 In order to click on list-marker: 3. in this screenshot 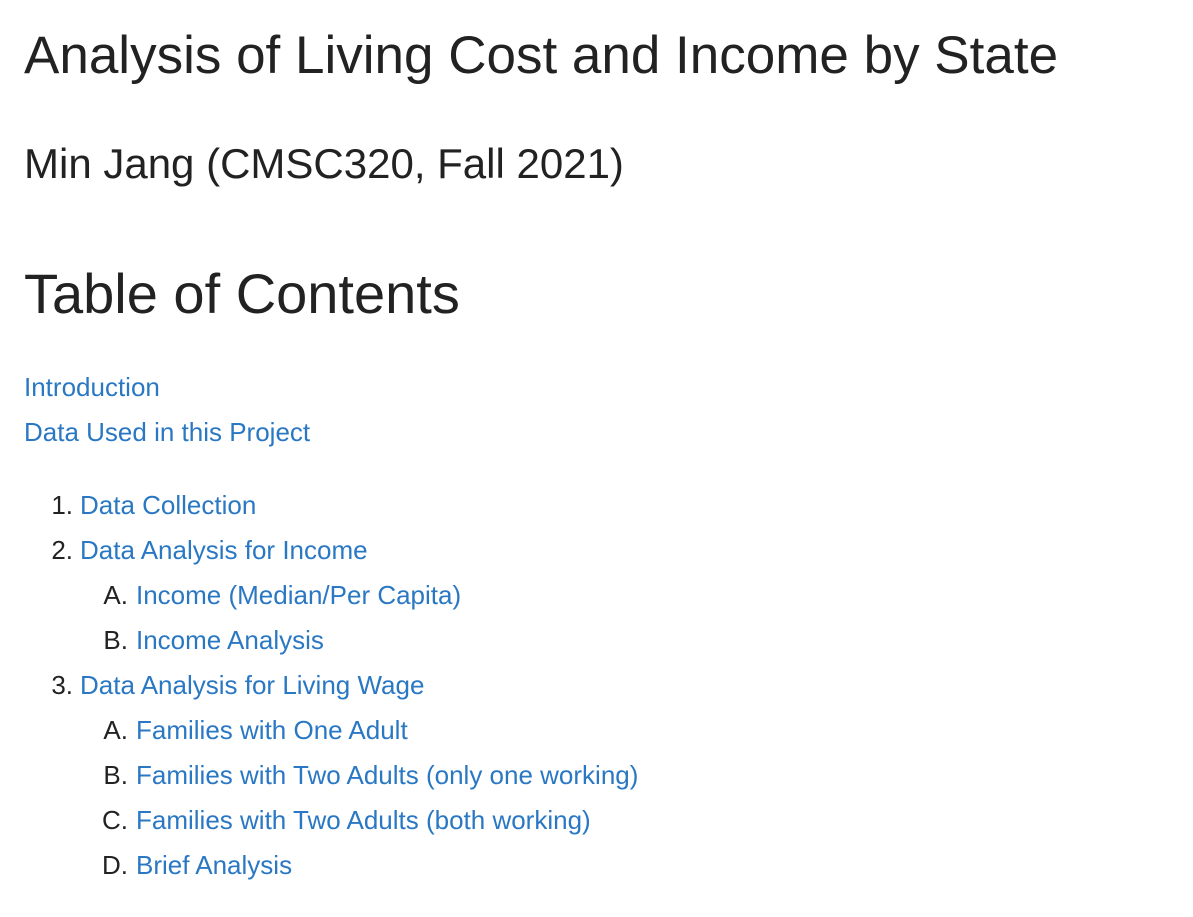, I will do `click(62, 685)`.